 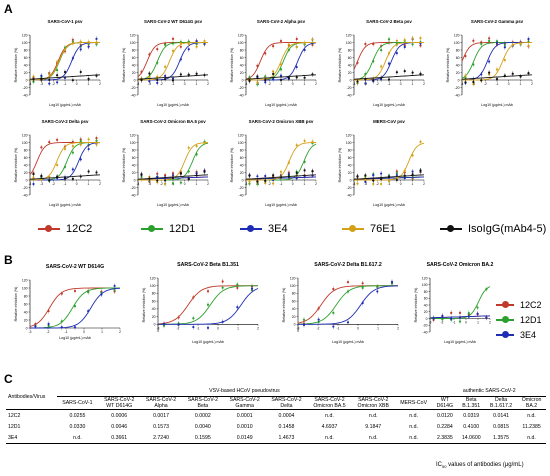 What do you see at coordinates (65, 121) in the screenshot?
I see `chart-title: SARS-CoV-2 Delta psv` at bounding box center [65, 121].